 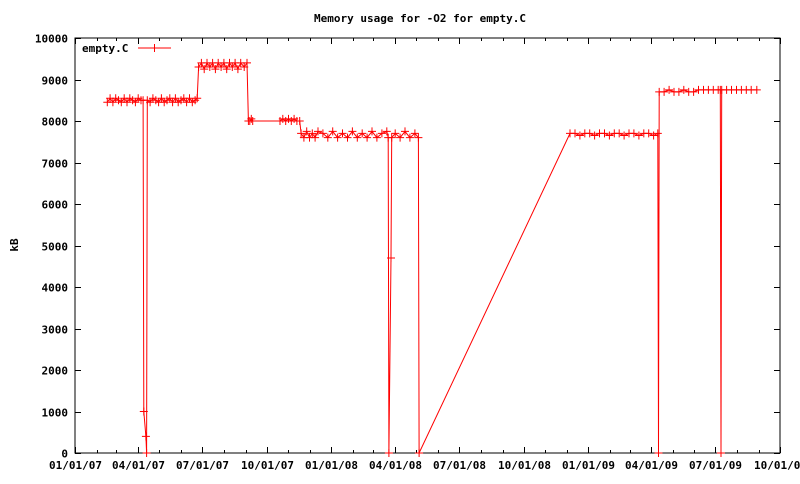 What do you see at coordinates (715, 465) in the screenshot?
I see `x-tick-label: 07/01/09` at bounding box center [715, 465].